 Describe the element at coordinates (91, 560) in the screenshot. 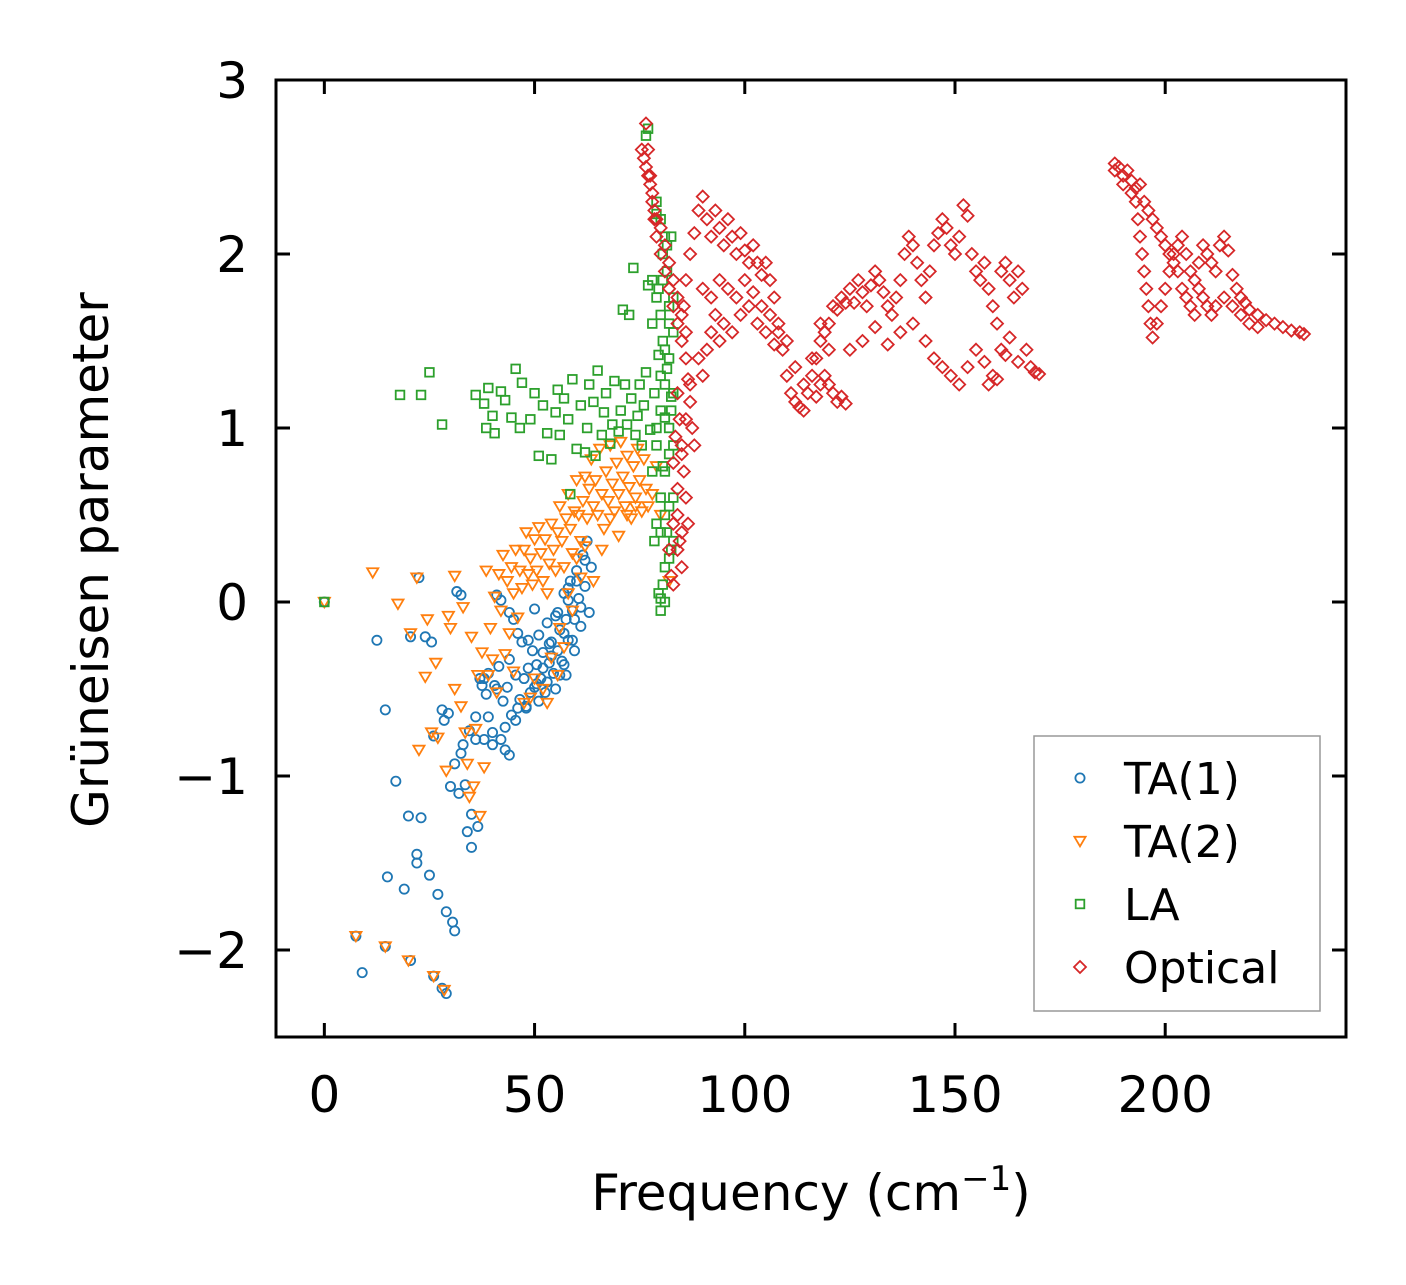

I see `y-axis-label: Grüneisen parameter` at that location.